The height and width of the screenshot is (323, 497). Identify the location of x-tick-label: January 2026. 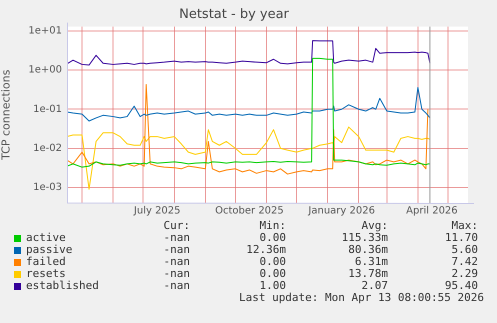
(341, 211).